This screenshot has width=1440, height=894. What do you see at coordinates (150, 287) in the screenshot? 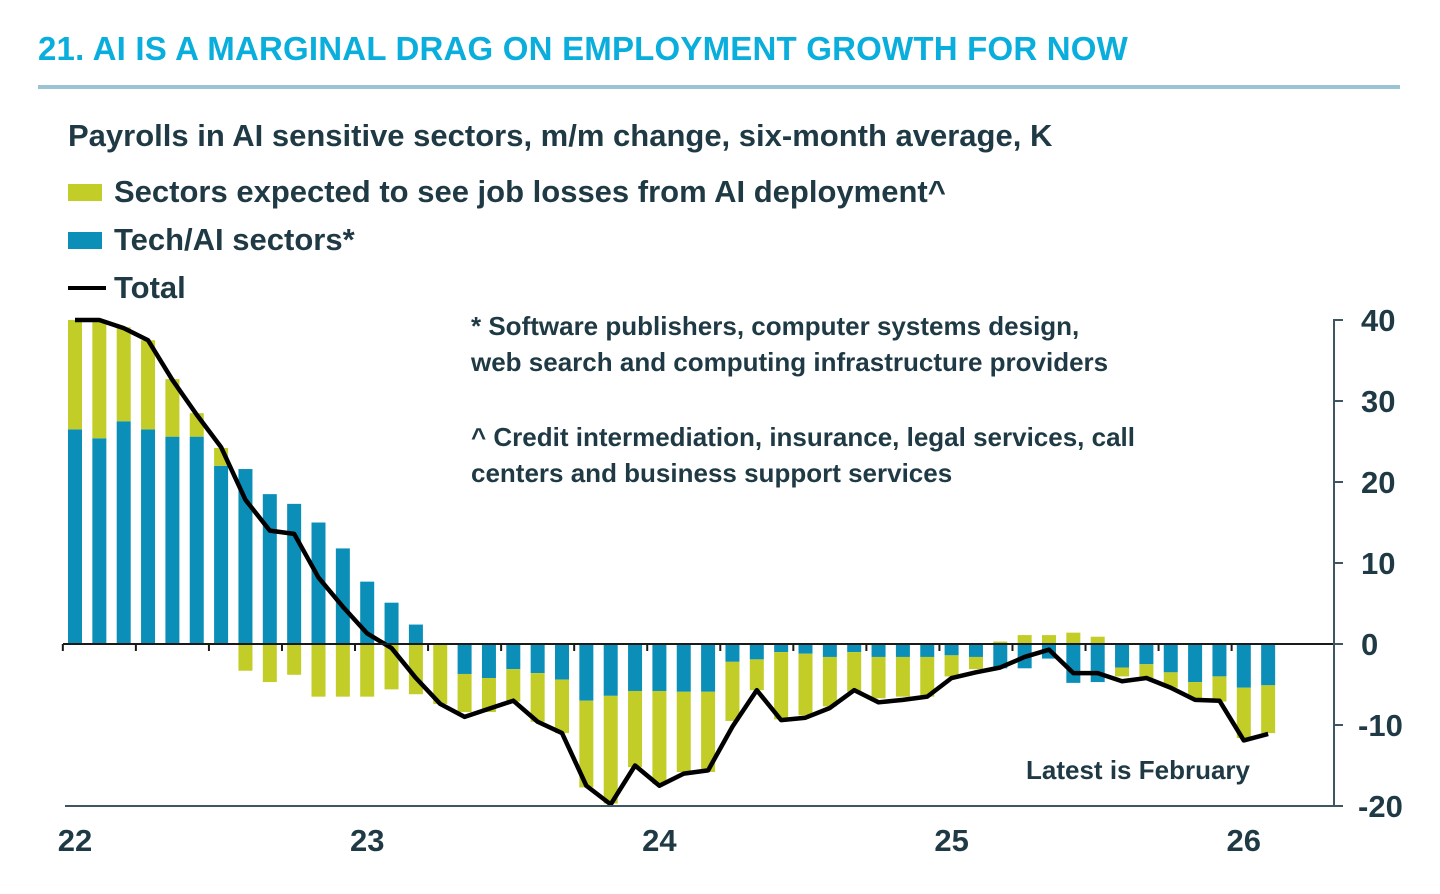
I see `legend-label: Total` at bounding box center [150, 287].